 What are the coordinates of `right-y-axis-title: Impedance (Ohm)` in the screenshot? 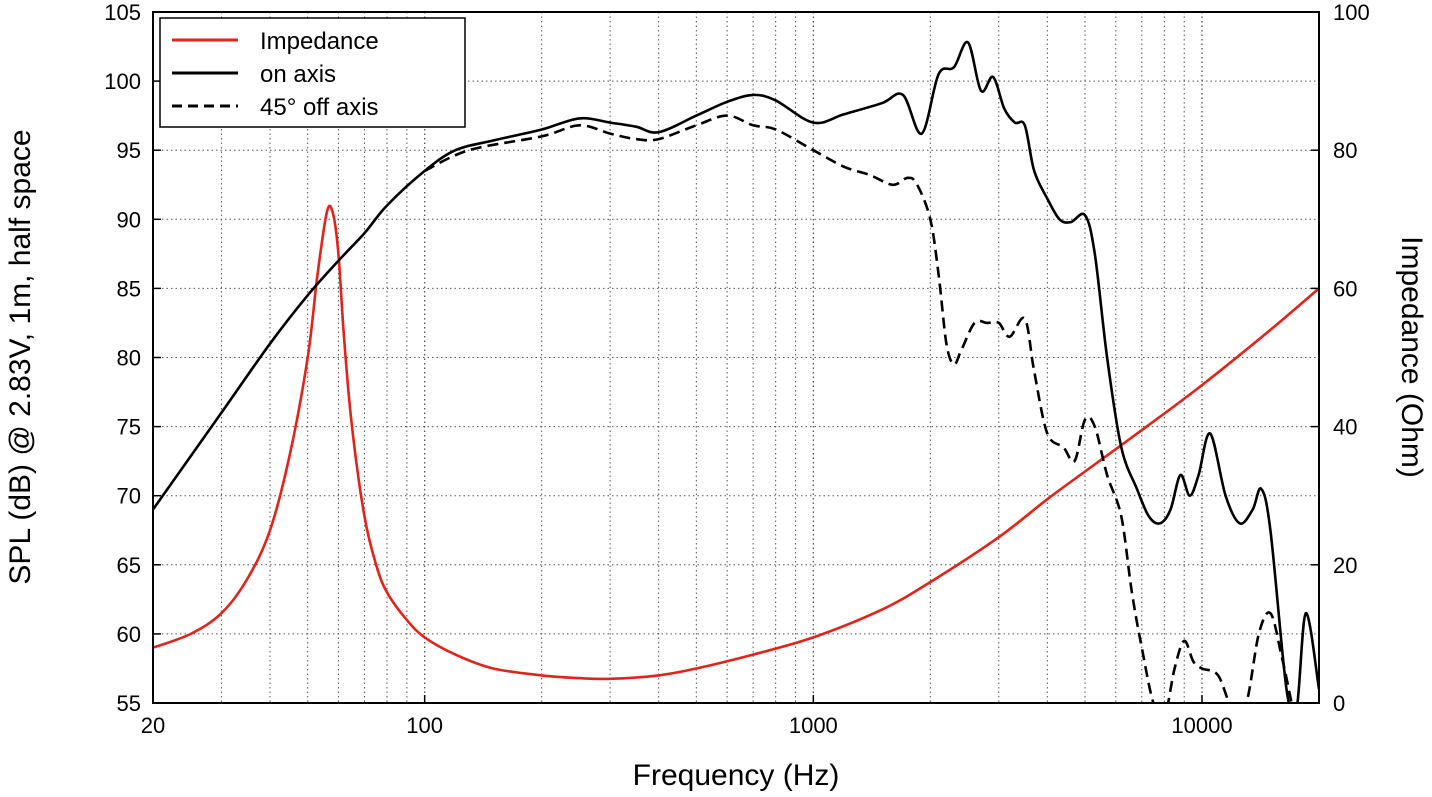 It's located at (1411, 357).